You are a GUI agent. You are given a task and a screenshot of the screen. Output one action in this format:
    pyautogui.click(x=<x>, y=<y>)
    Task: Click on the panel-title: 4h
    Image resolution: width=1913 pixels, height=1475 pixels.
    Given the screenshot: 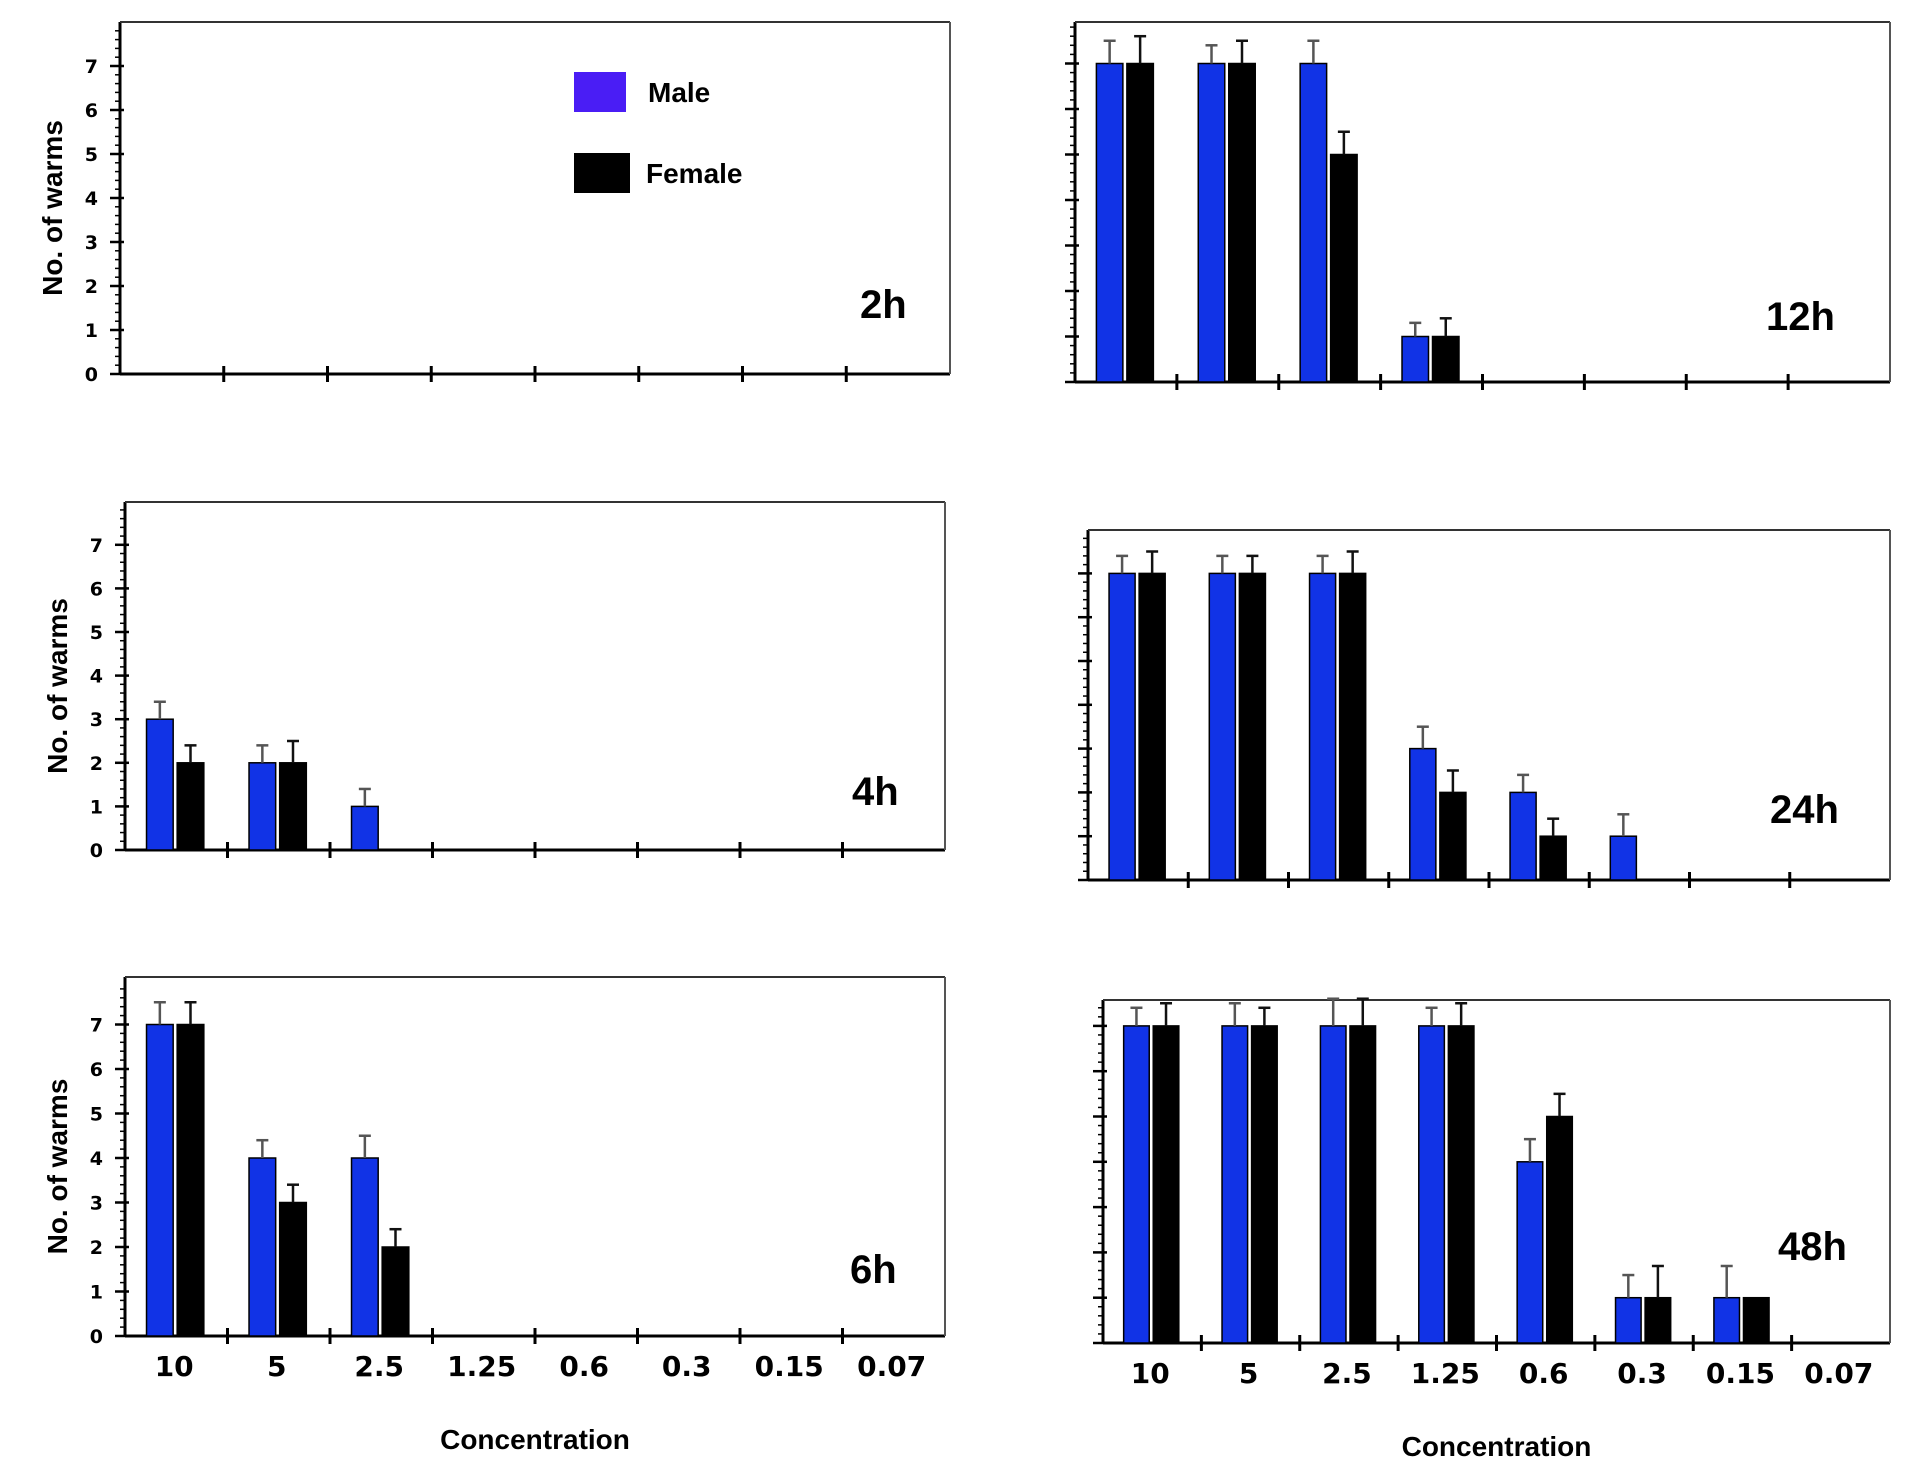 What is the action you would take?
    pyautogui.click(x=875, y=792)
    